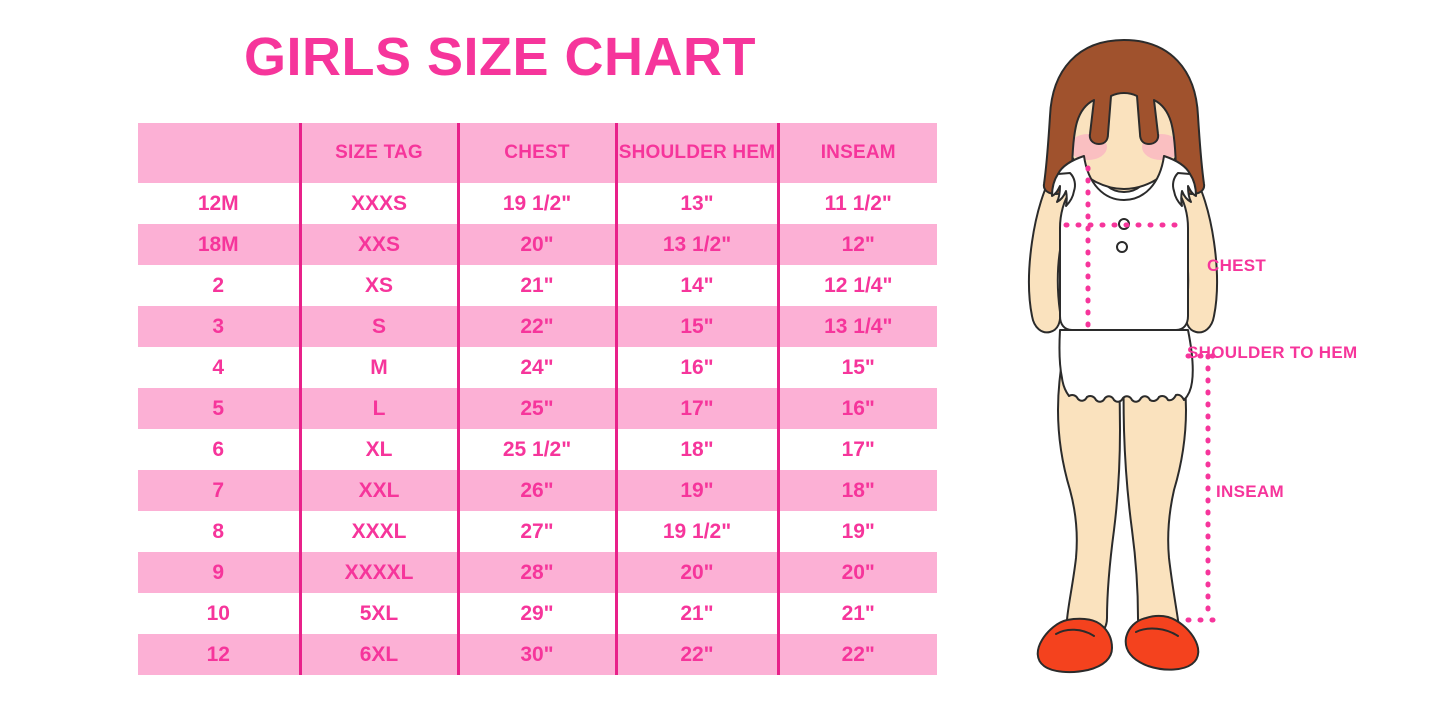  I want to click on cell-inseam: 20", so click(856, 572).